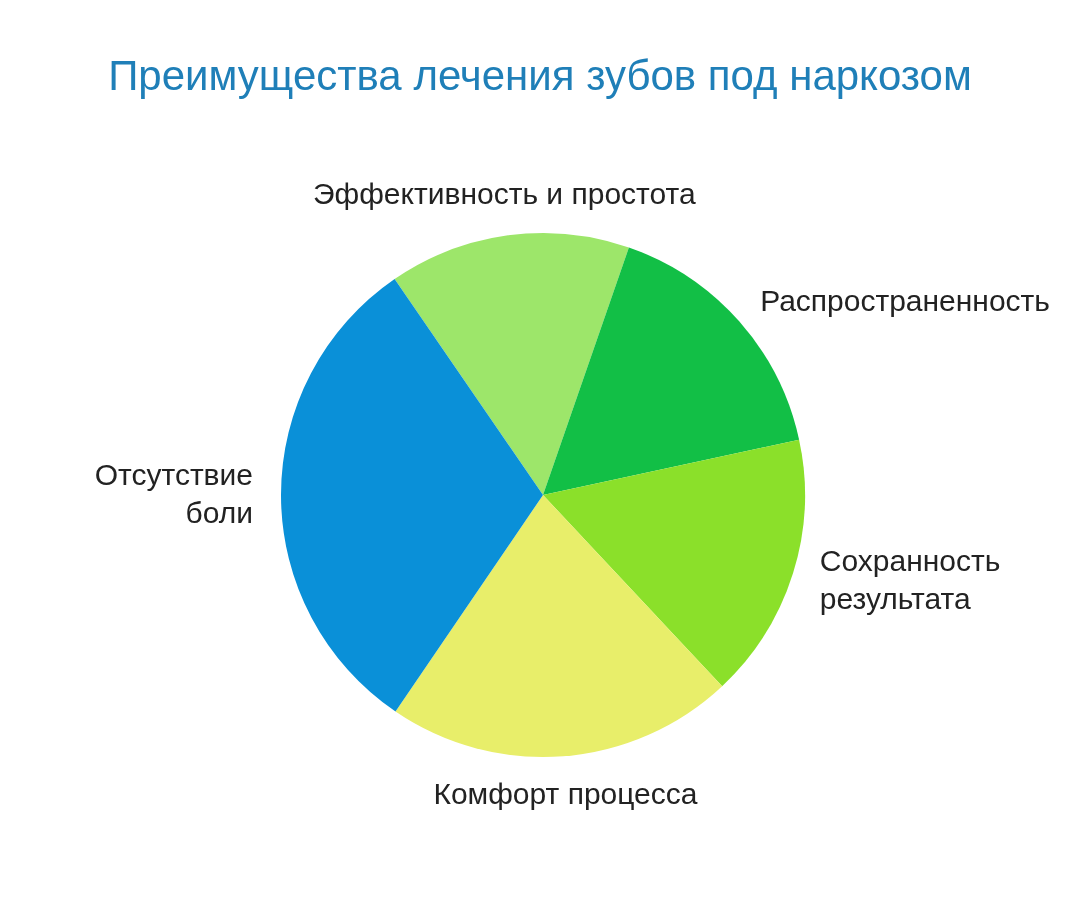  I want to click on slice-label: Сохранность результата, so click(910, 579).